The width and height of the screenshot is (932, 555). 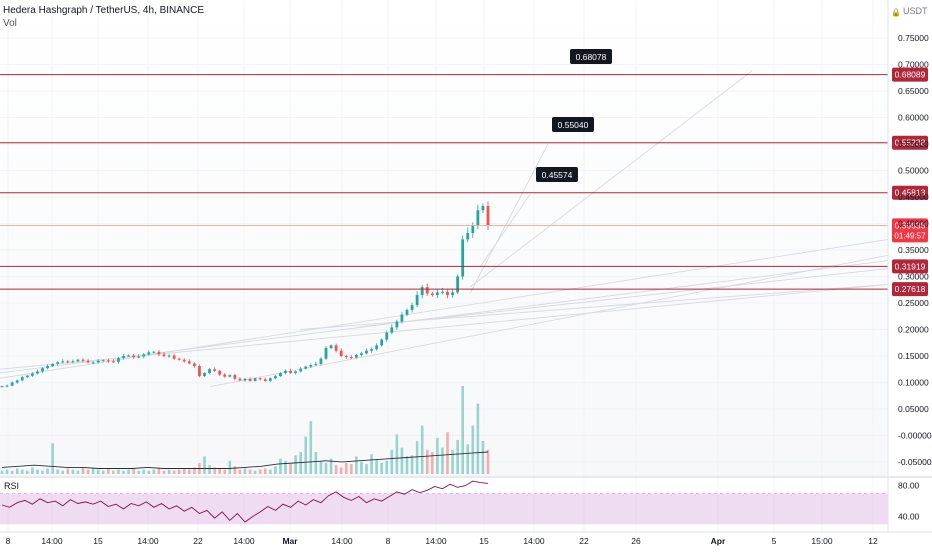 I want to click on time-tick-label: 12, so click(x=873, y=541).